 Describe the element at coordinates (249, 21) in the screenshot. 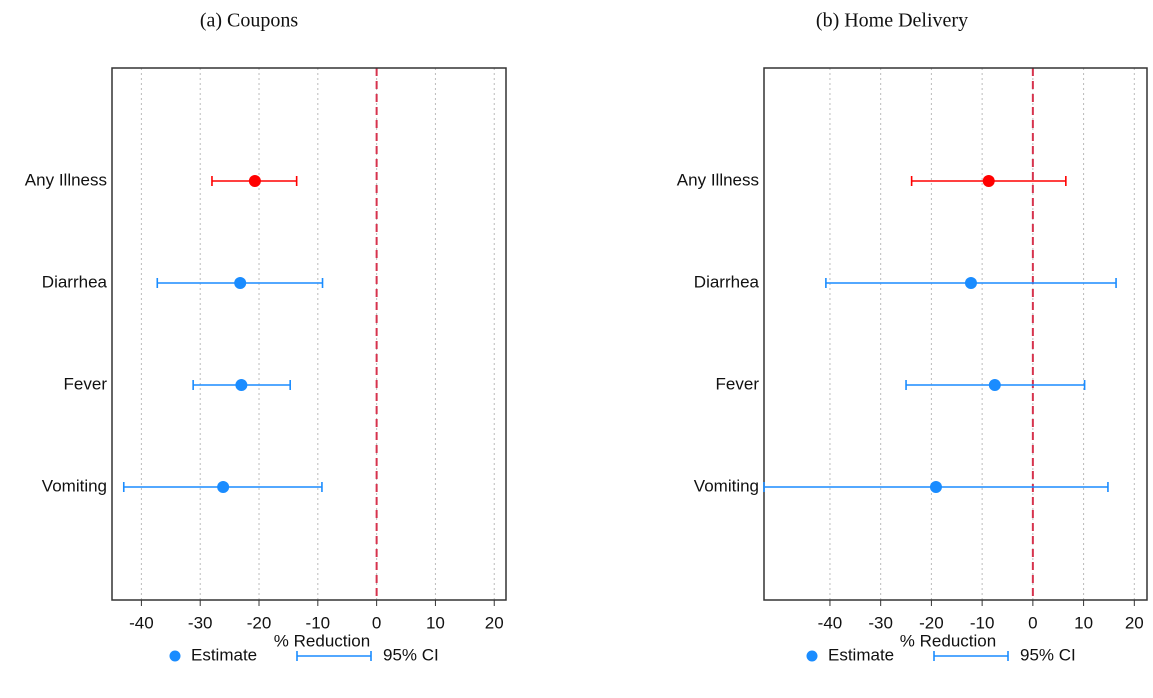

I see `panel-title: (a) Coupons` at that location.